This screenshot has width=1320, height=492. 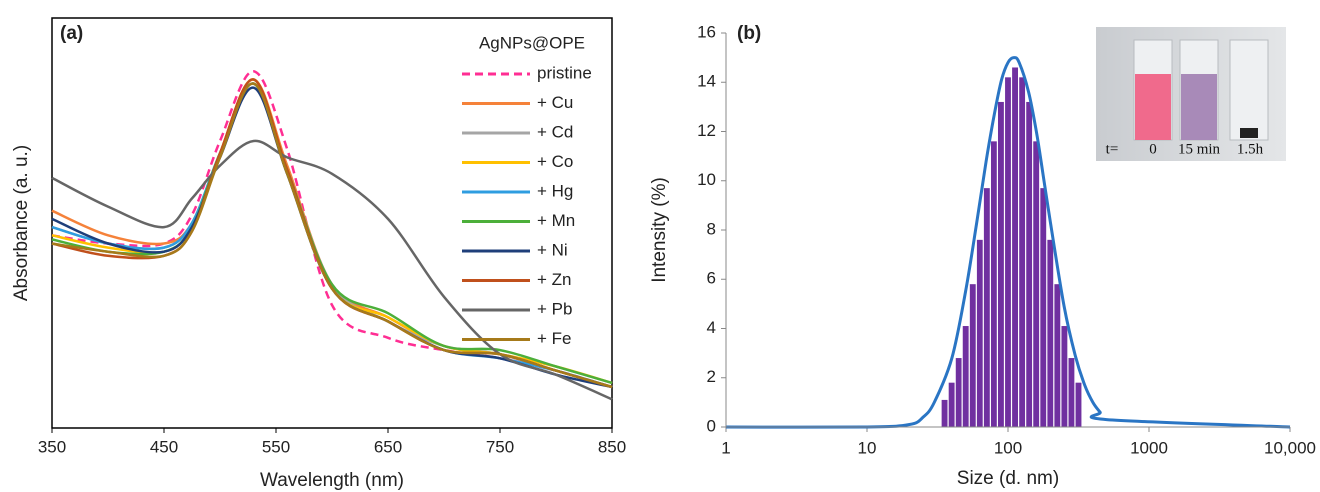 What do you see at coordinates (388, 446) in the screenshot?
I see `x-tick-label: 650` at bounding box center [388, 446].